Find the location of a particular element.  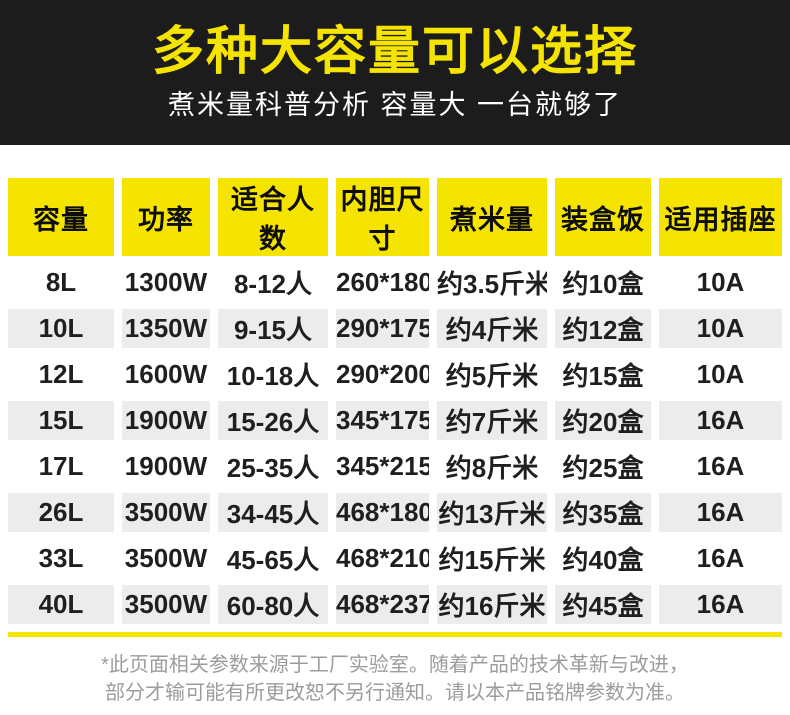

table-cell: 1600W is located at coordinates (166, 374).